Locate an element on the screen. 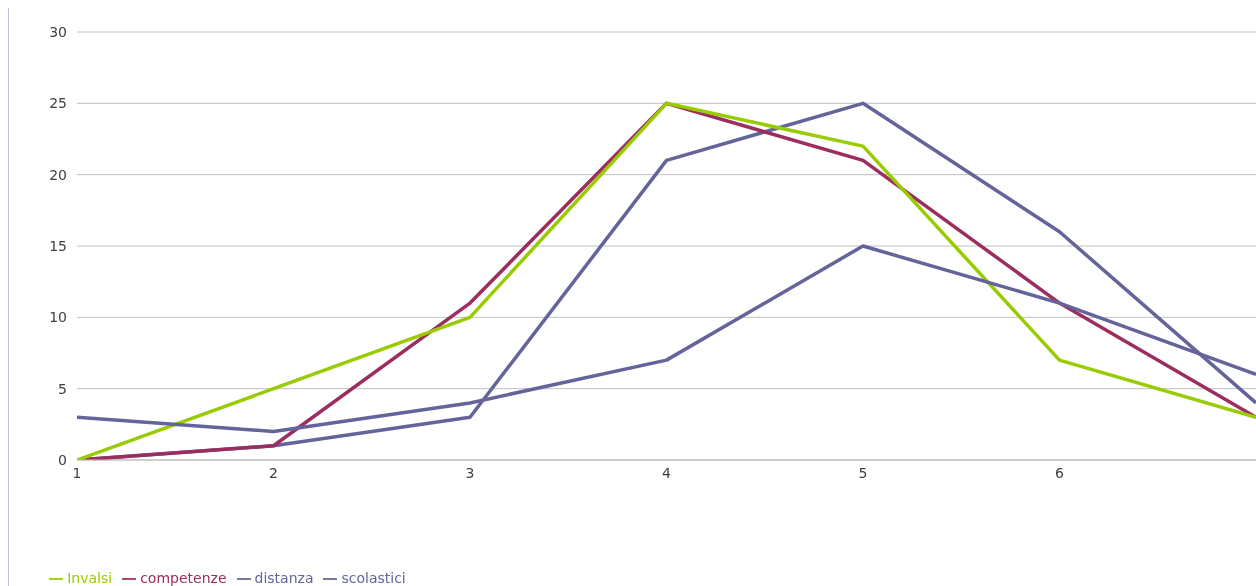 The width and height of the screenshot is (1256, 586). legend-label: scolastici is located at coordinates (373, 578).